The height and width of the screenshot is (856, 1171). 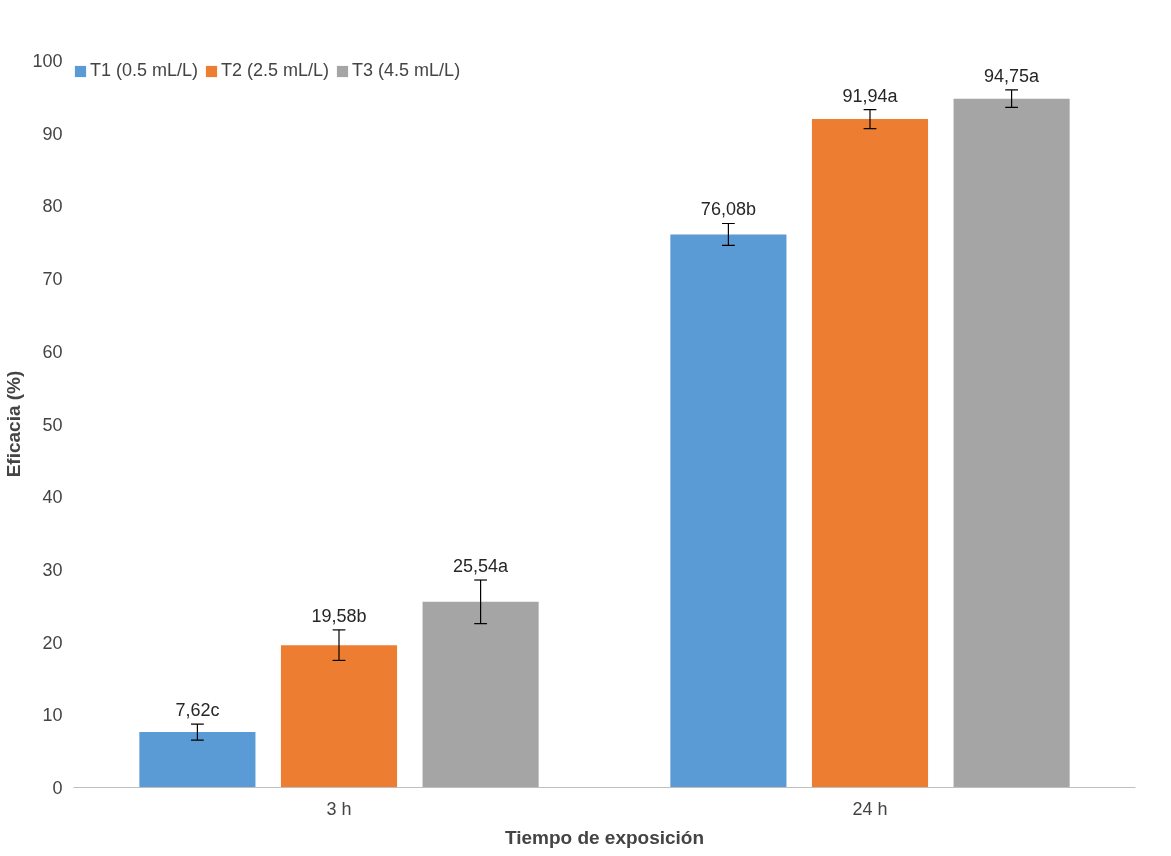 What do you see at coordinates (144, 70) in the screenshot?
I see `legend-label: T1 (0.5 mL/L)` at bounding box center [144, 70].